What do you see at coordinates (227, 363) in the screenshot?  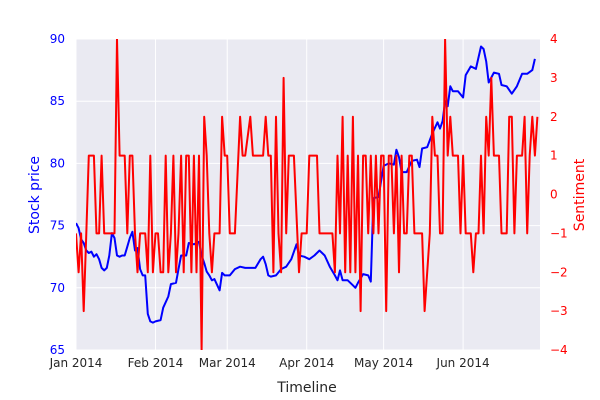 I see `x-tick-label: Mar 2014` at bounding box center [227, 363].